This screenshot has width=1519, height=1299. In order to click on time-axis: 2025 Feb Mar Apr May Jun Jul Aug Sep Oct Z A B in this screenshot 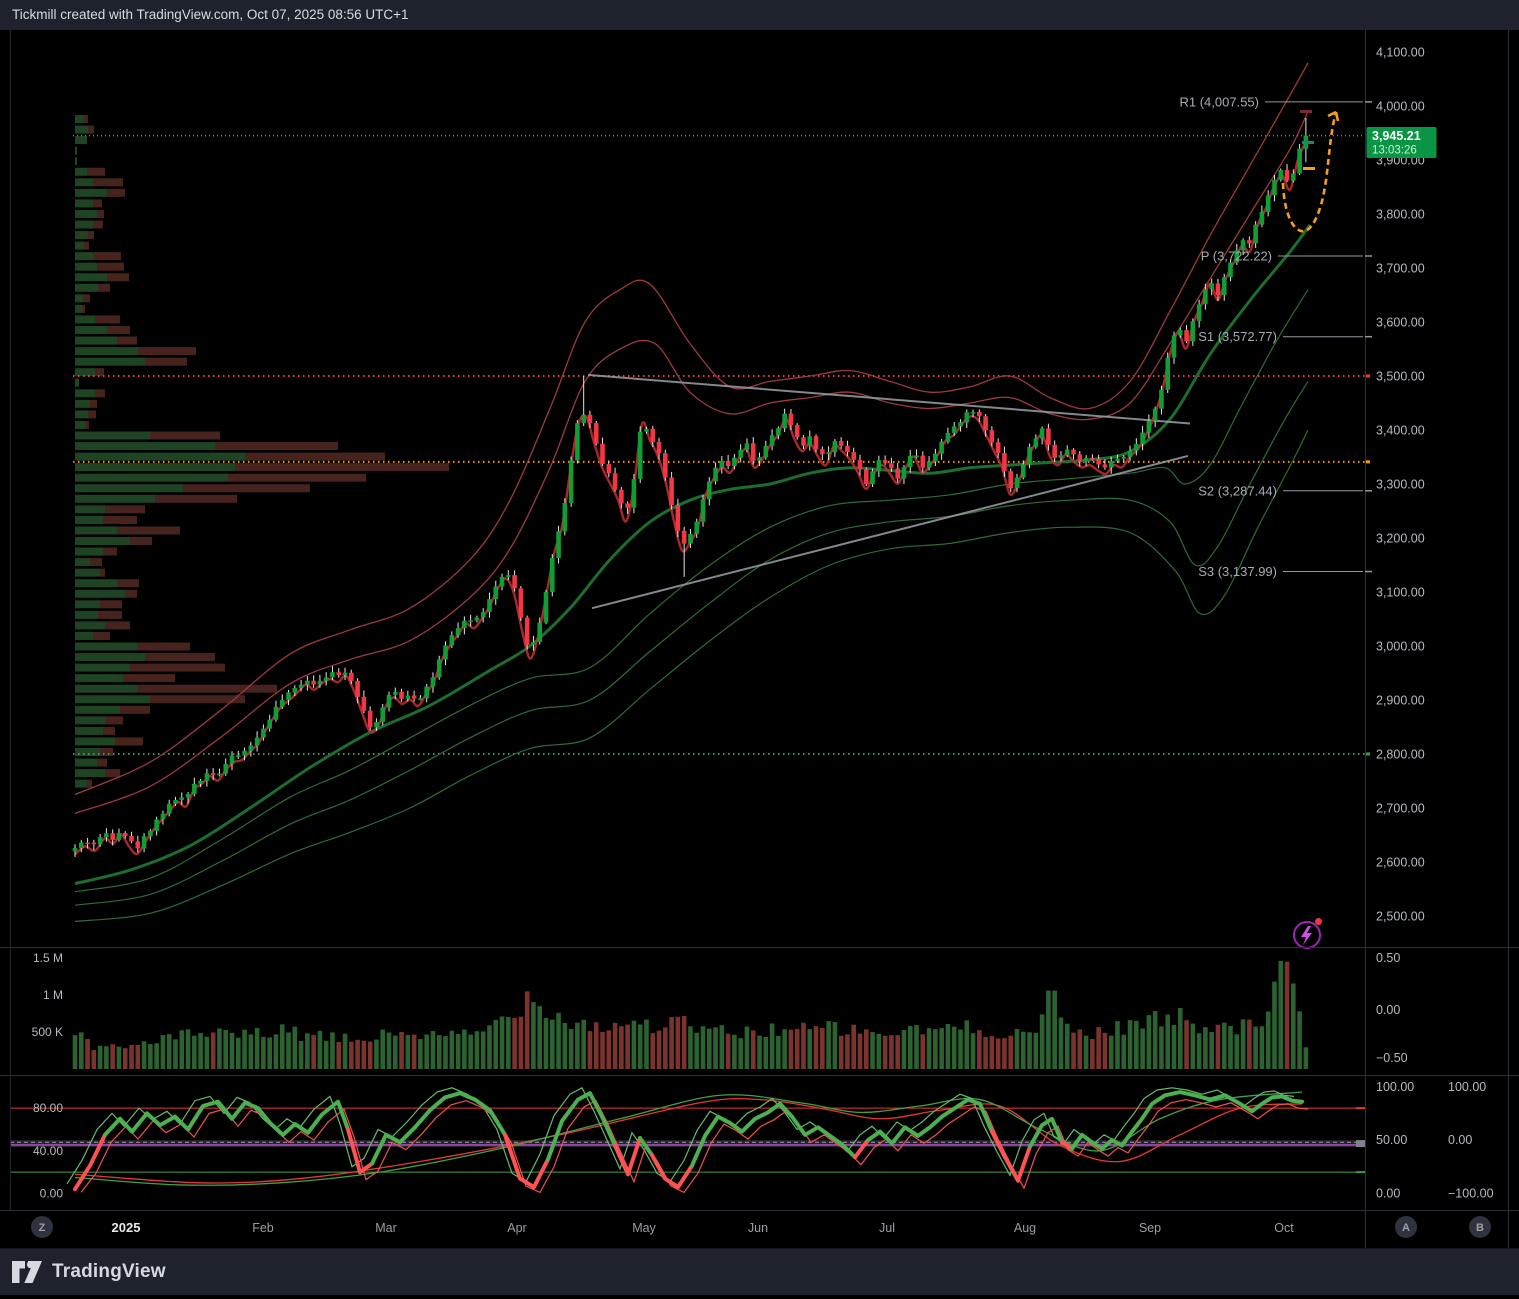, I will do `click(761, 1227)`.